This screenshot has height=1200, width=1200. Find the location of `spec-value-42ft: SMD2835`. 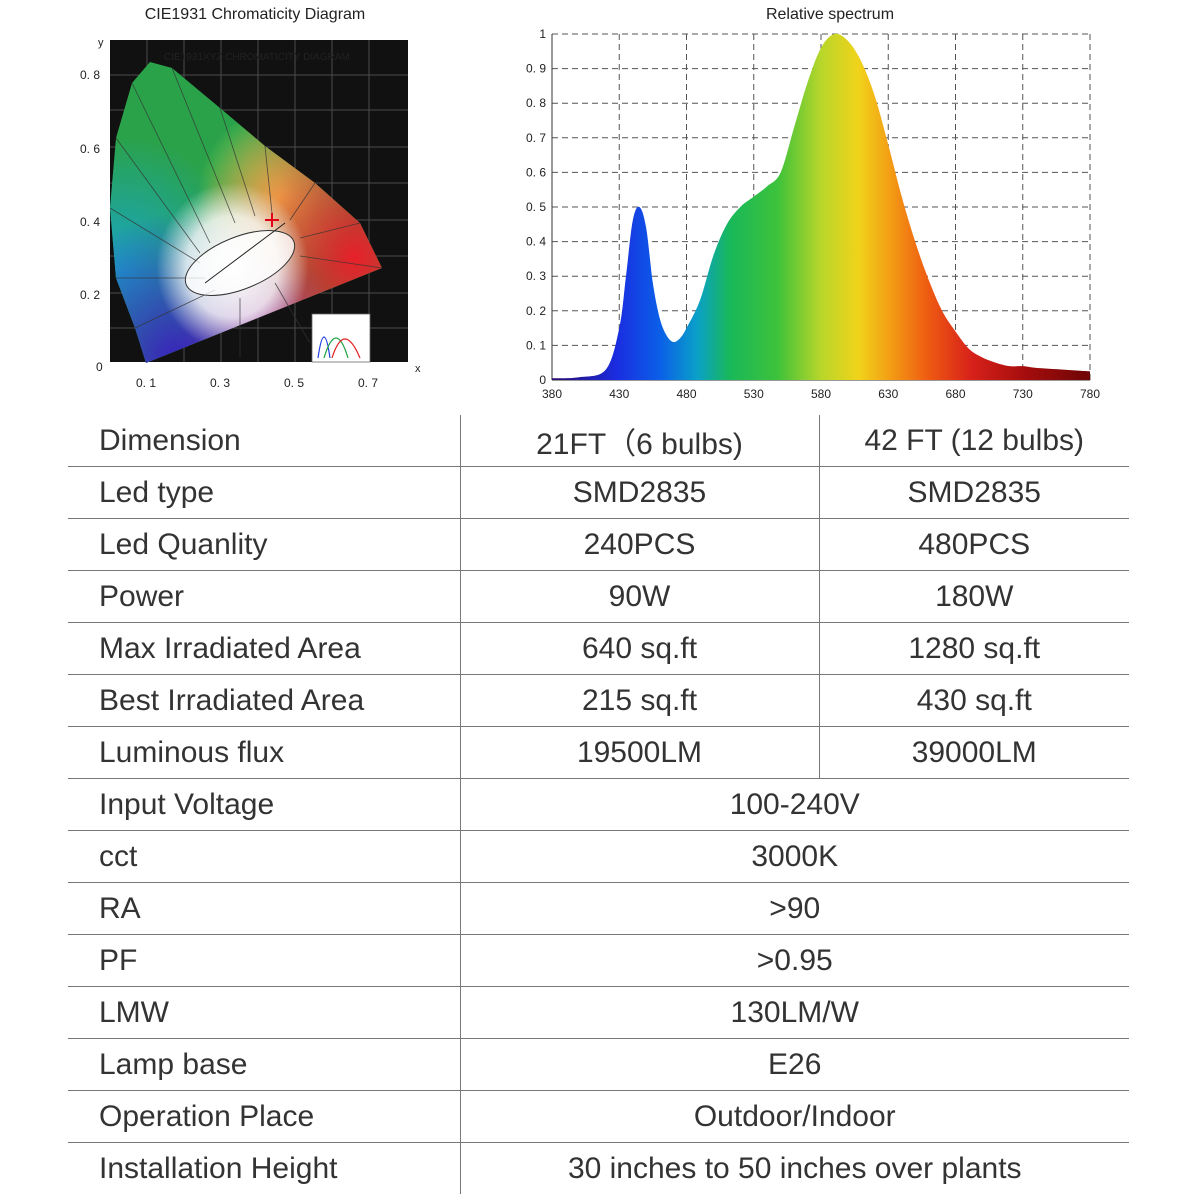

spec-value-42ft: SMD2835 is located at coordinates (973, 492).